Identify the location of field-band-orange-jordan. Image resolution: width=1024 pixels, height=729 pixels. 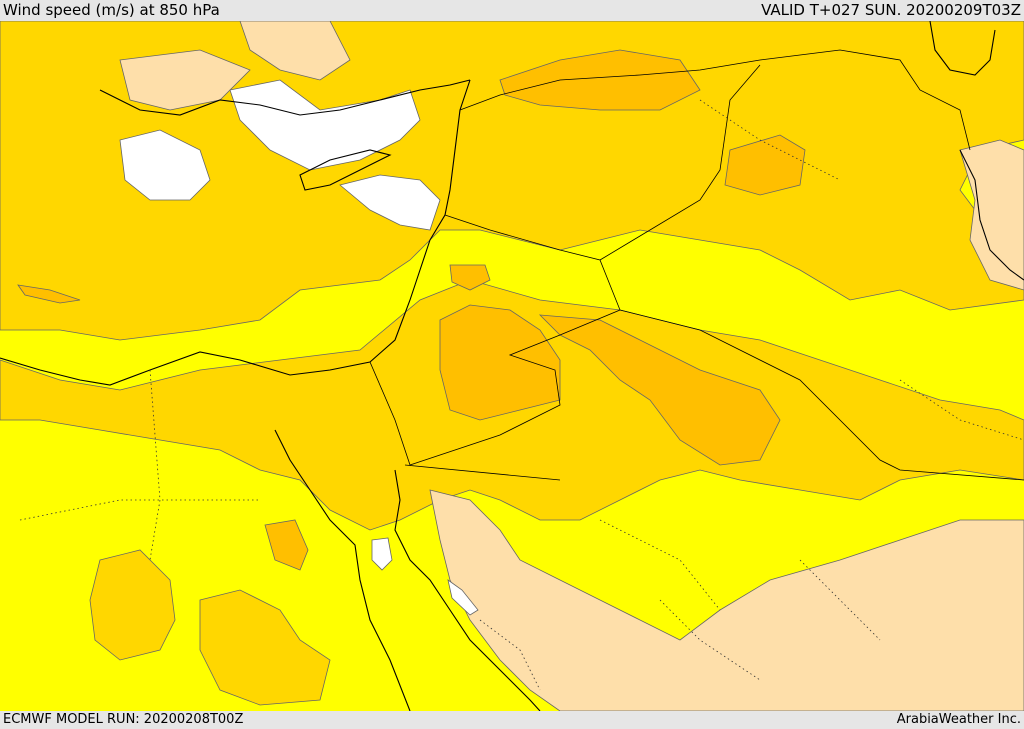
(500, 362).